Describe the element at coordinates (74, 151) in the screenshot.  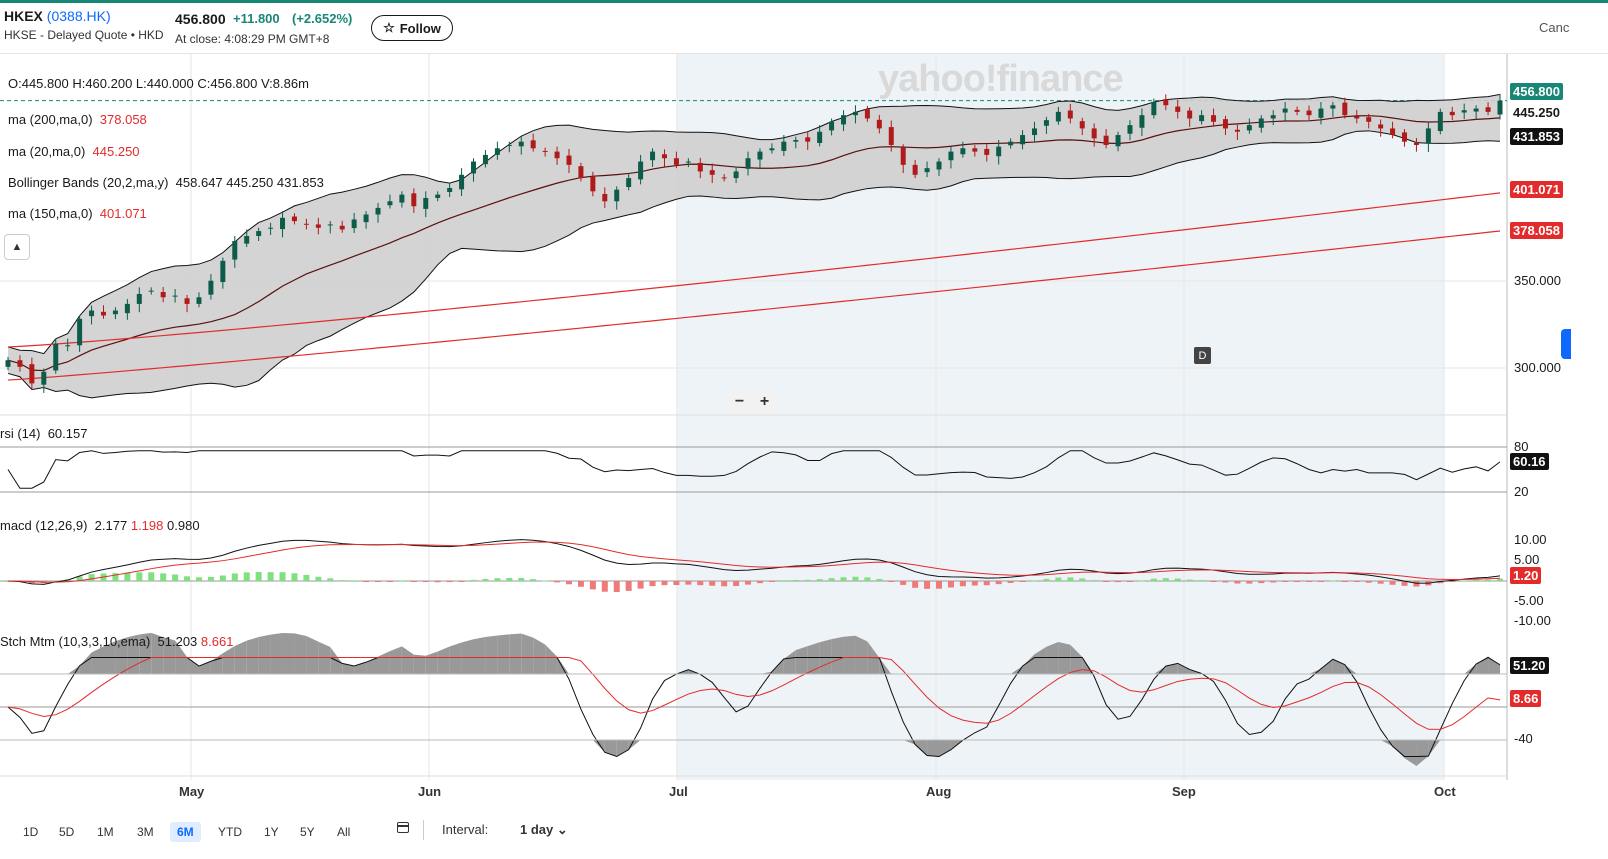
I see `ma20-legend: ma (20,ma,0) 445.250` at that location.